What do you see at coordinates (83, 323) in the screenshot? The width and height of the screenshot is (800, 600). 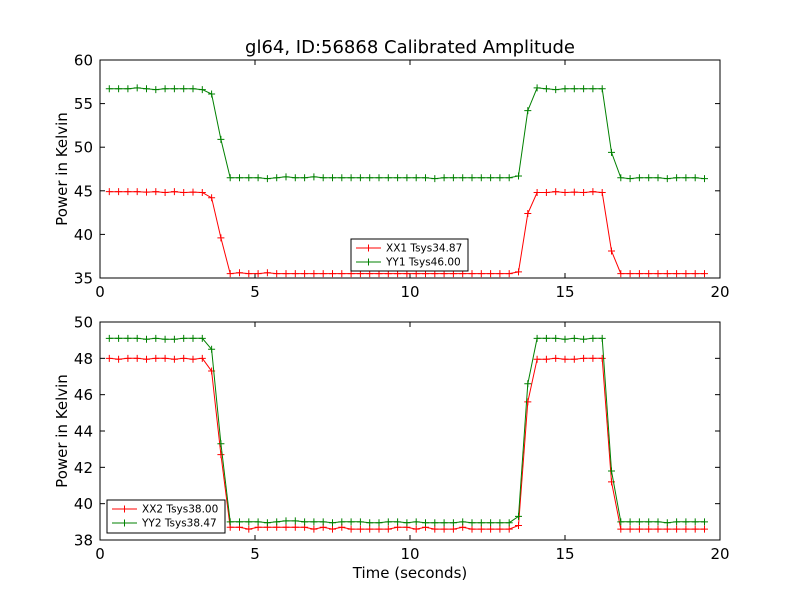 I see `y-tick-label: 50` at bounding box center [83, 323].